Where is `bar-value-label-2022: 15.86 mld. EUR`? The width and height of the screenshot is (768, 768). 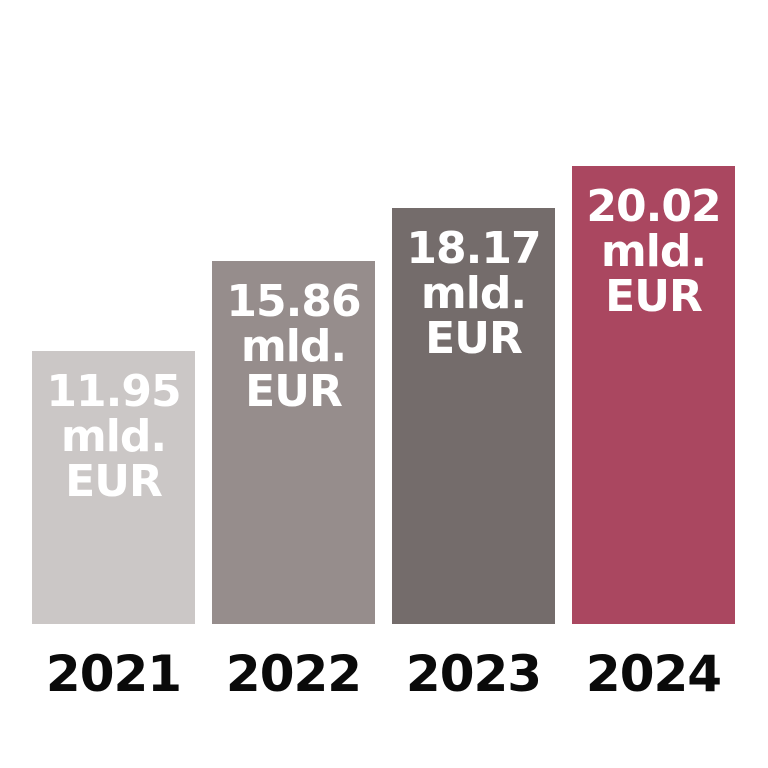 bar-value-label-2022: 15.86 mld. EUR is located at coordinates (293, 346).